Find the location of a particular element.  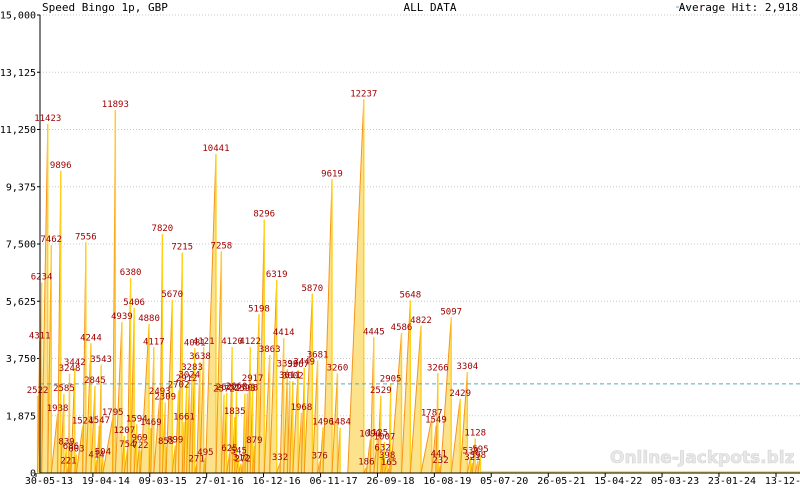

data-label: 9619 is located at coordinates (332, 174).